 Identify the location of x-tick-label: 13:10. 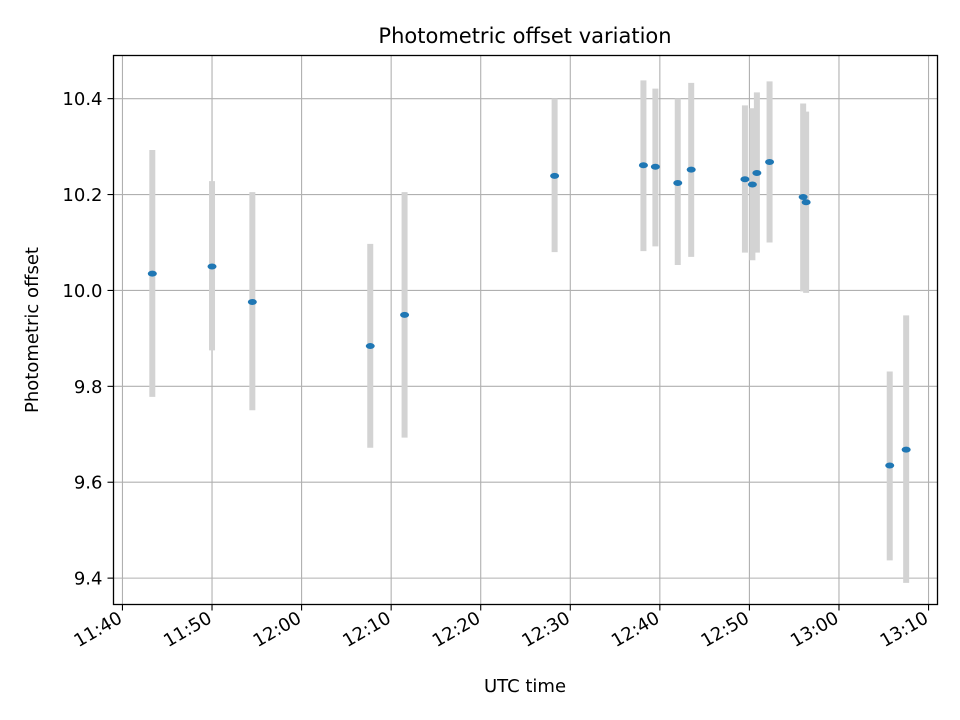
(904, 630).